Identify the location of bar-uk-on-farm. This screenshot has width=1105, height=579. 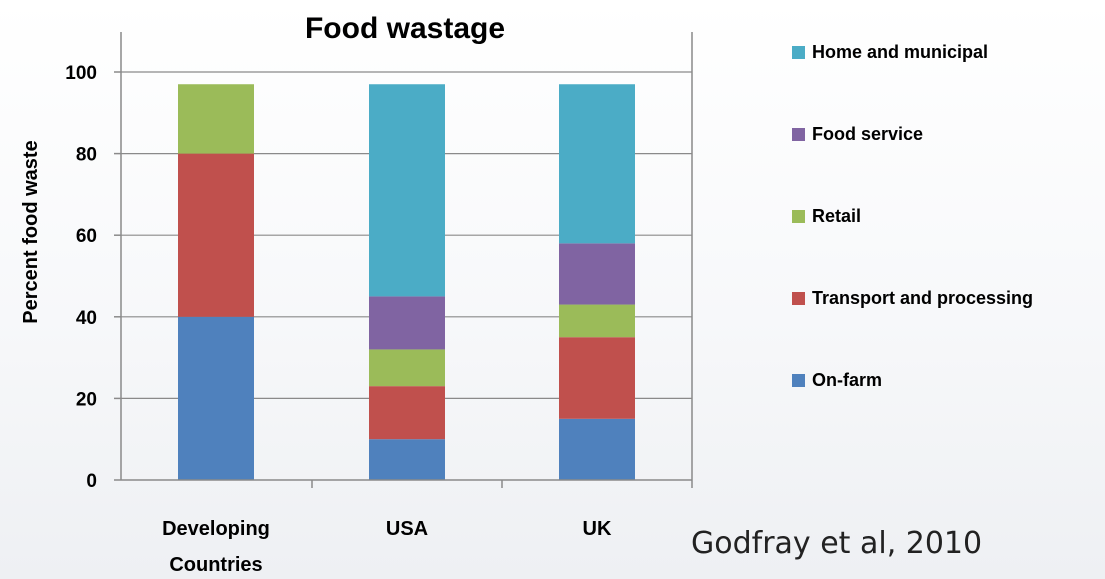
(597, 449).